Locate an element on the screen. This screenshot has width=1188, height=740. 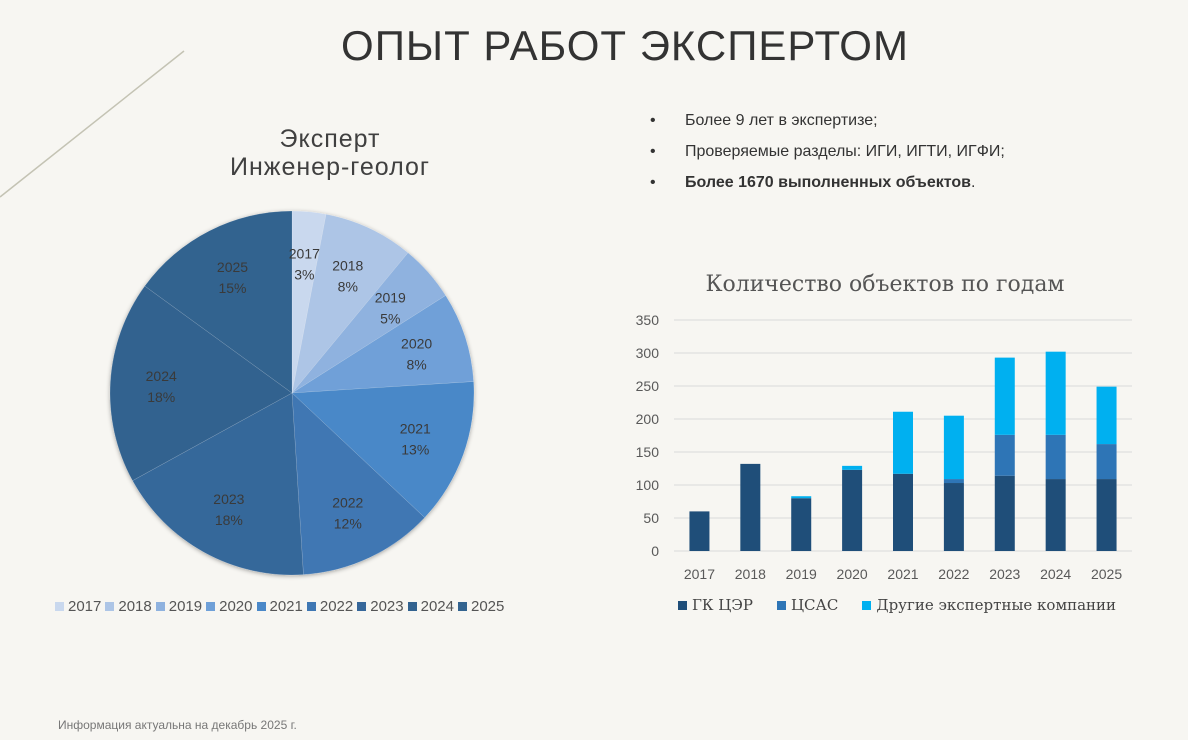
pie-title-line2: Инженер-геолог is located at coordinates (330, 167).